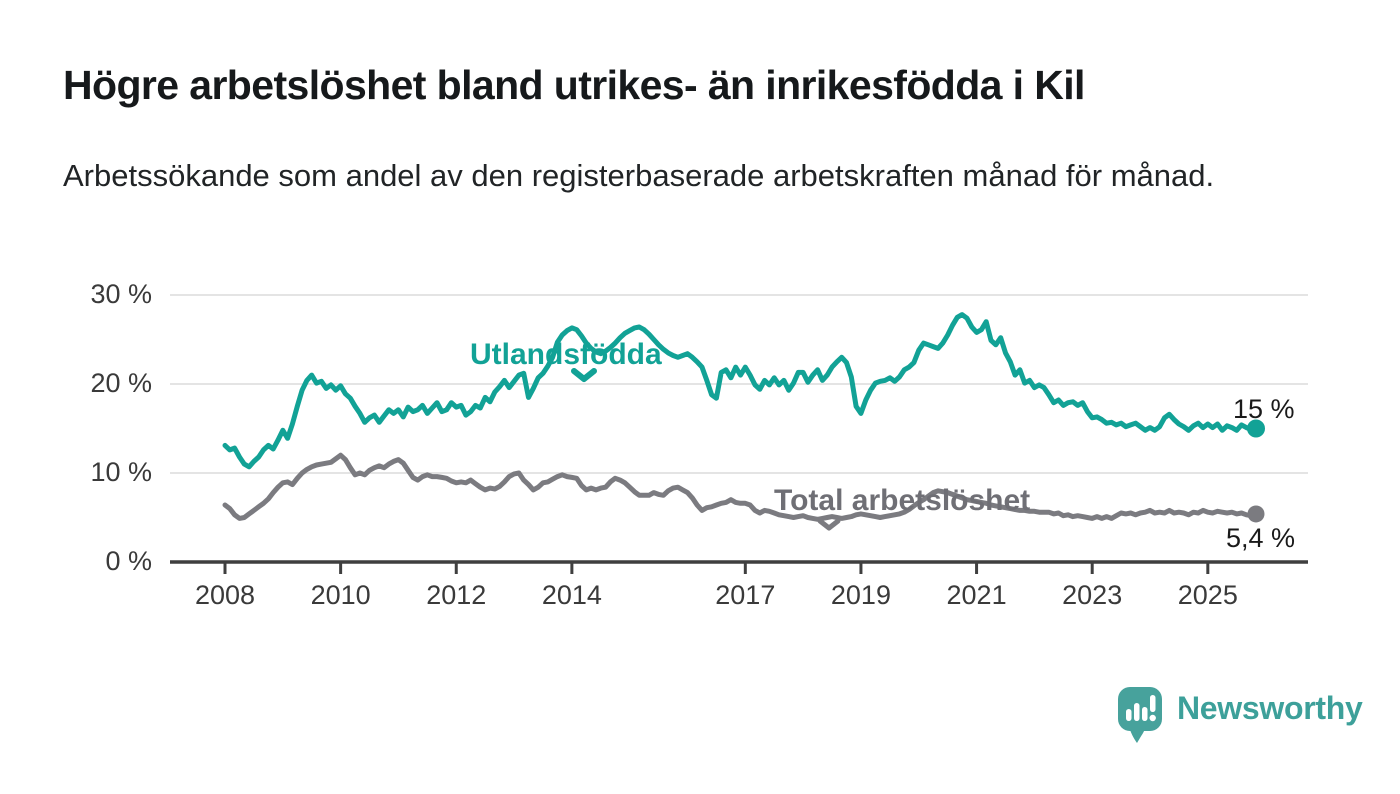 The image size is (1400, 794). I want to click on x-axis-label-2012: 2012, so click(456, 595).